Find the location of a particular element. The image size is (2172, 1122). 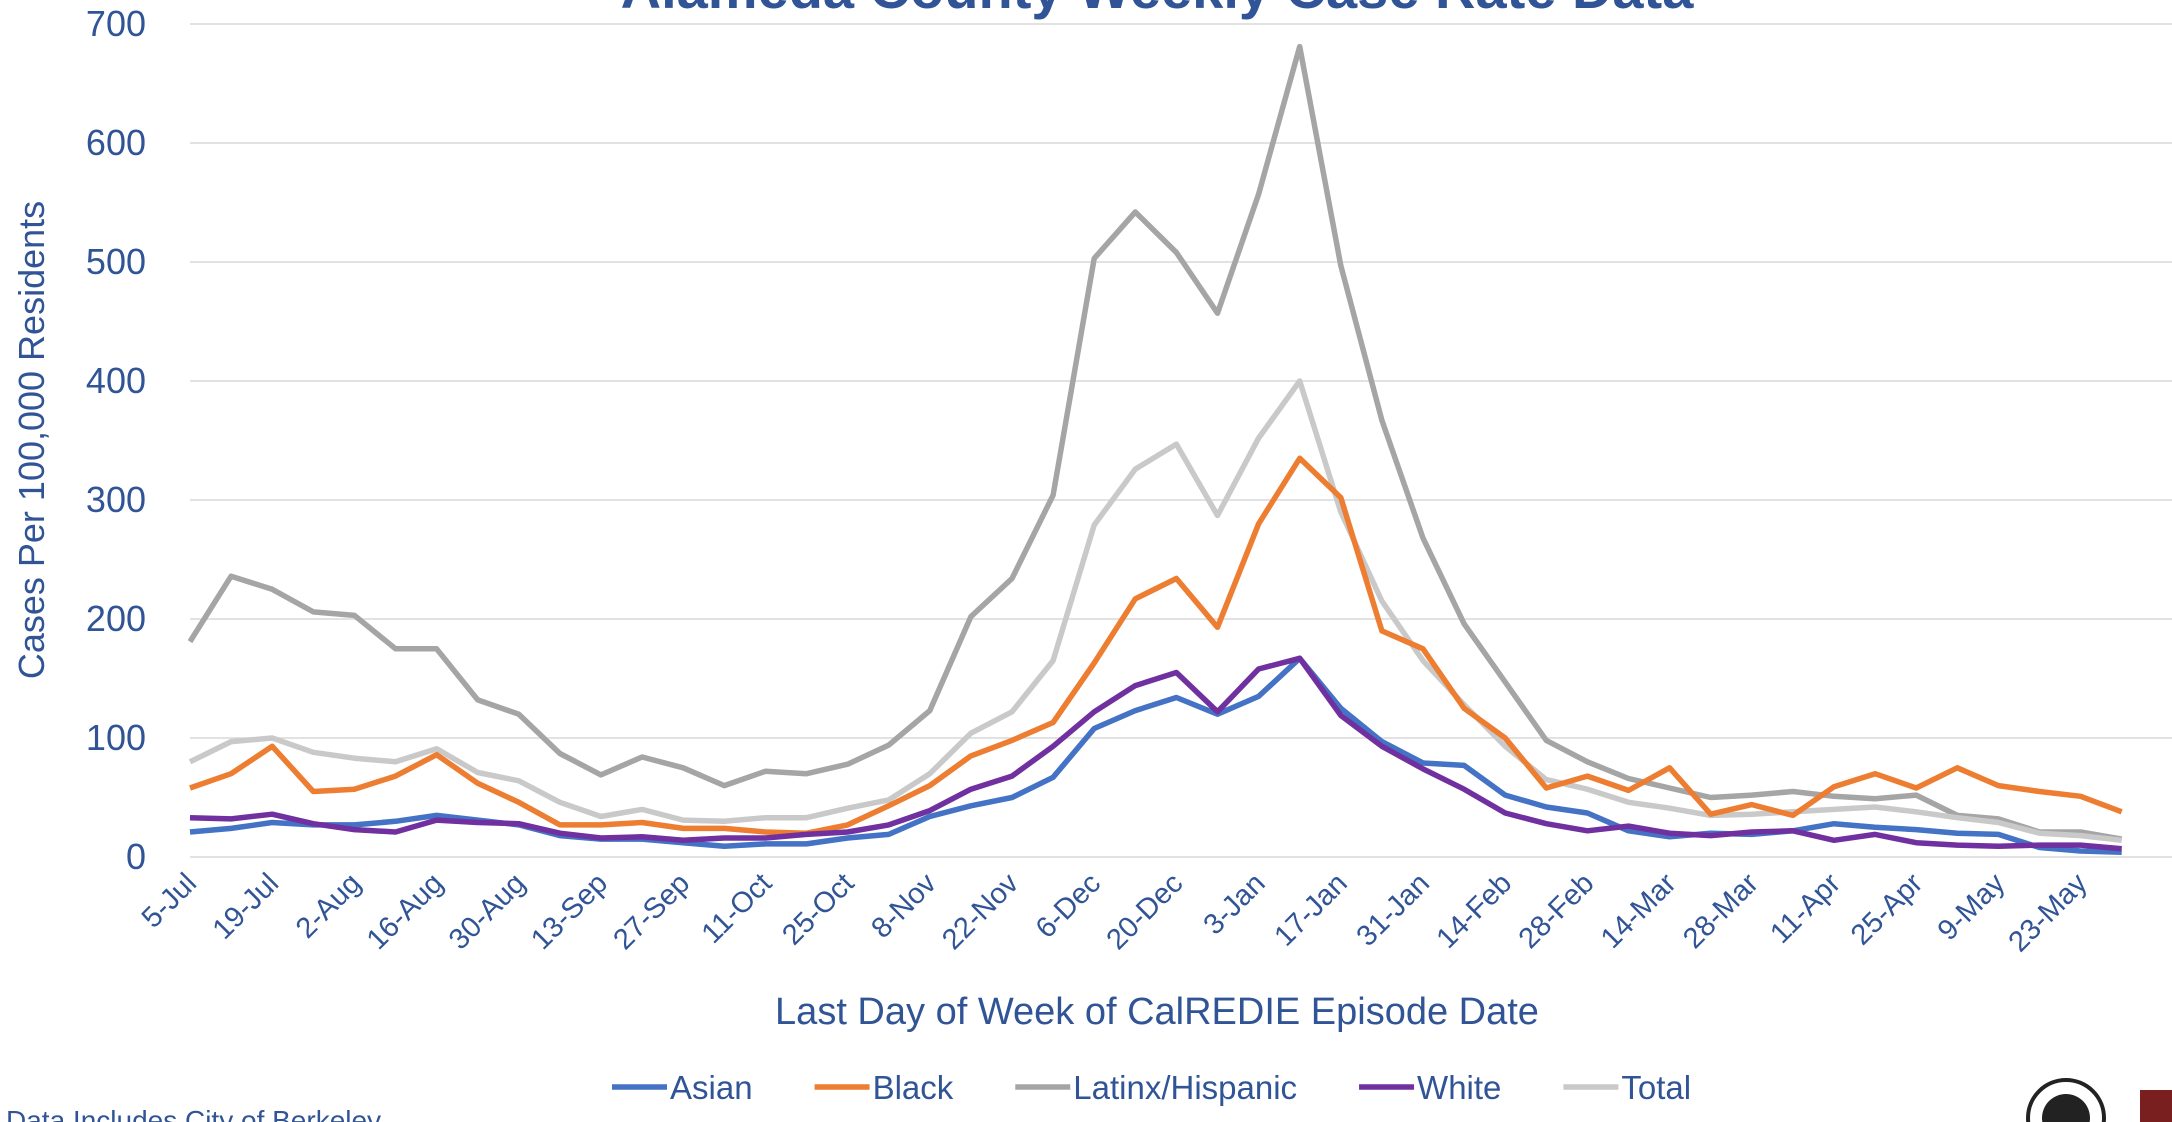

x-tick-label: 13-Sep is located at coordinates (569, 911).